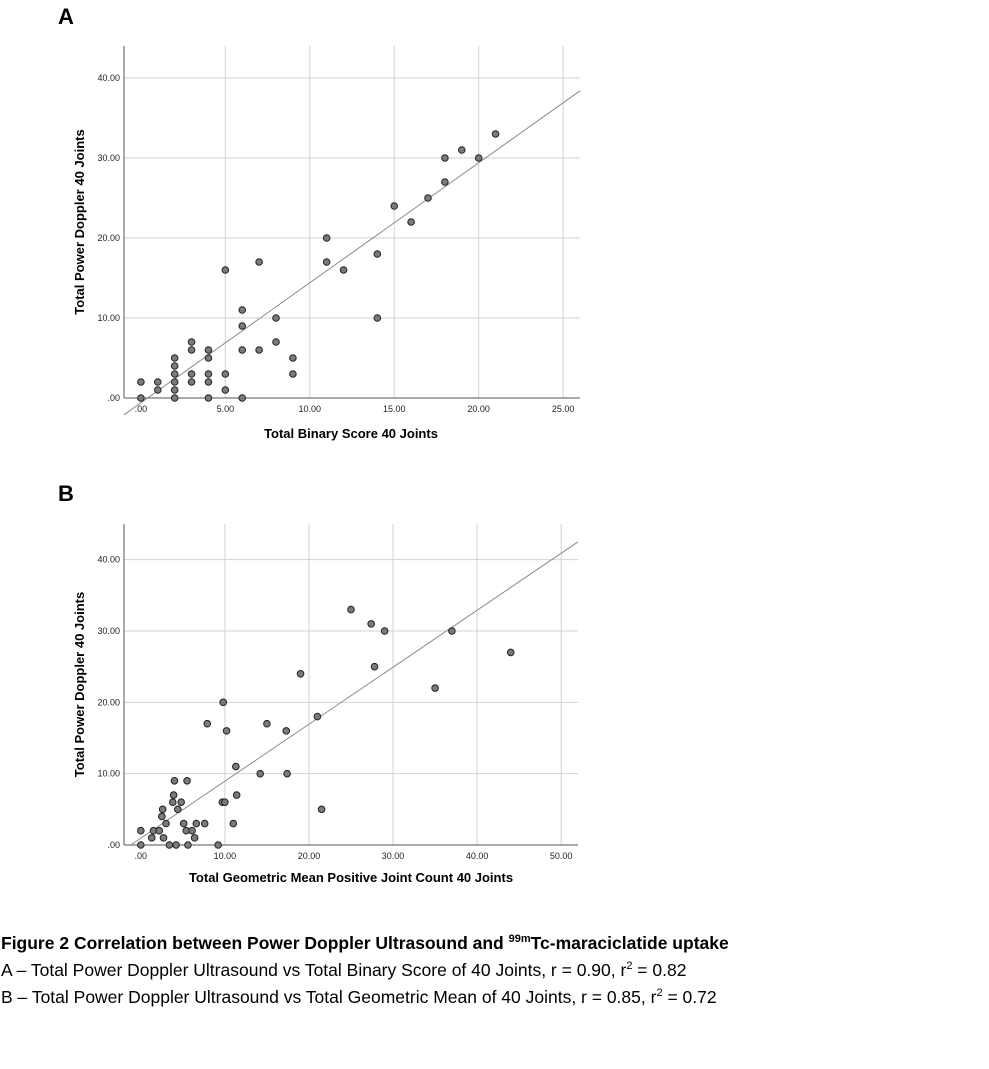 The image size is (989, 1069). Describe the element at coordinates (689, 996) in the screenshot. I see `caption-line-b-post: = 0.72` at that location.